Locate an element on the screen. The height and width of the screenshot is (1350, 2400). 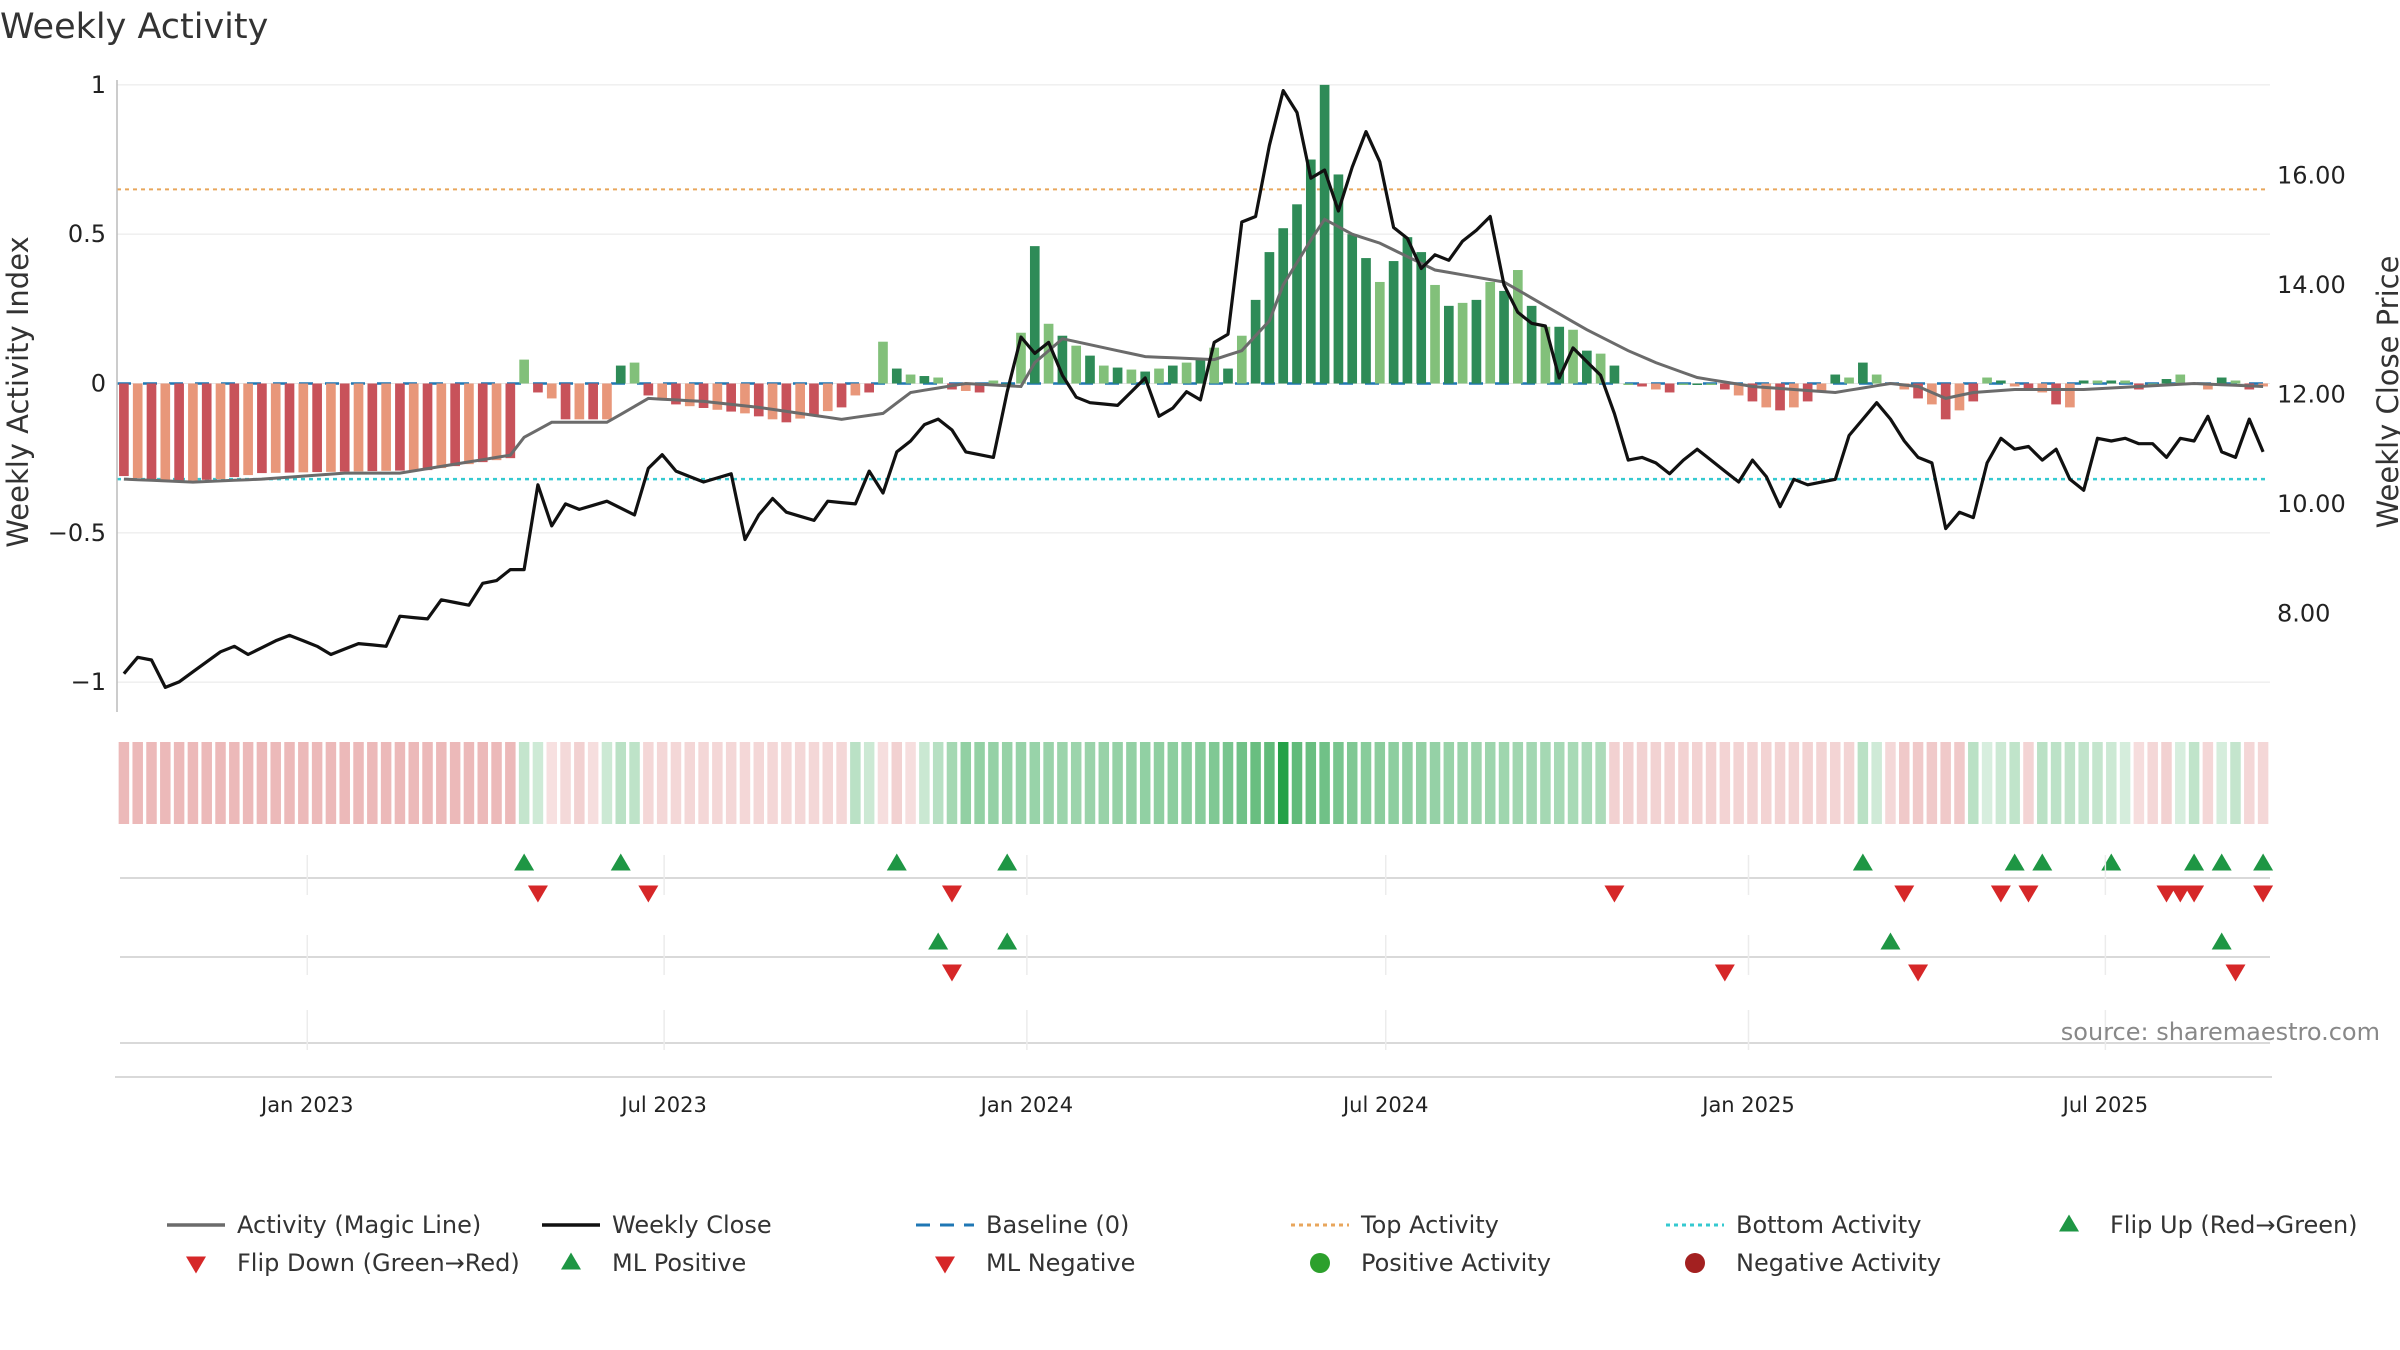
legend-label: Weekly Close is located at coordinates (692, 1225).